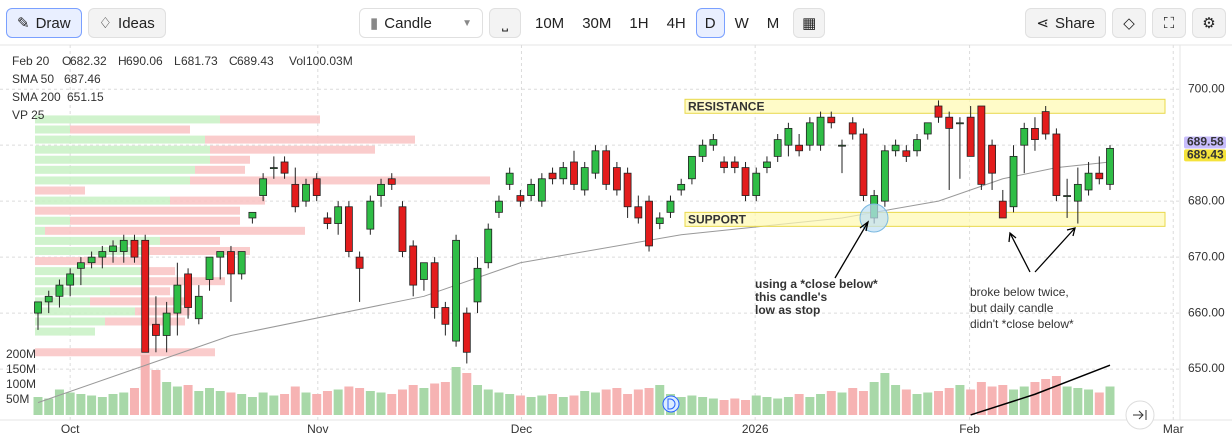 This screenshot has height=446, width=1232. Describe the element at coordinates (1129, 23) in the screenshot. I see `premium-button: ◇` at that location.